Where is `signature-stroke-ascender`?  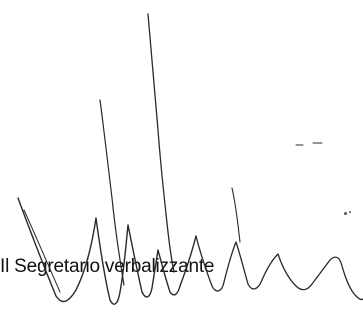
signature-stroke-ascender is located at coordinates (236, 215).